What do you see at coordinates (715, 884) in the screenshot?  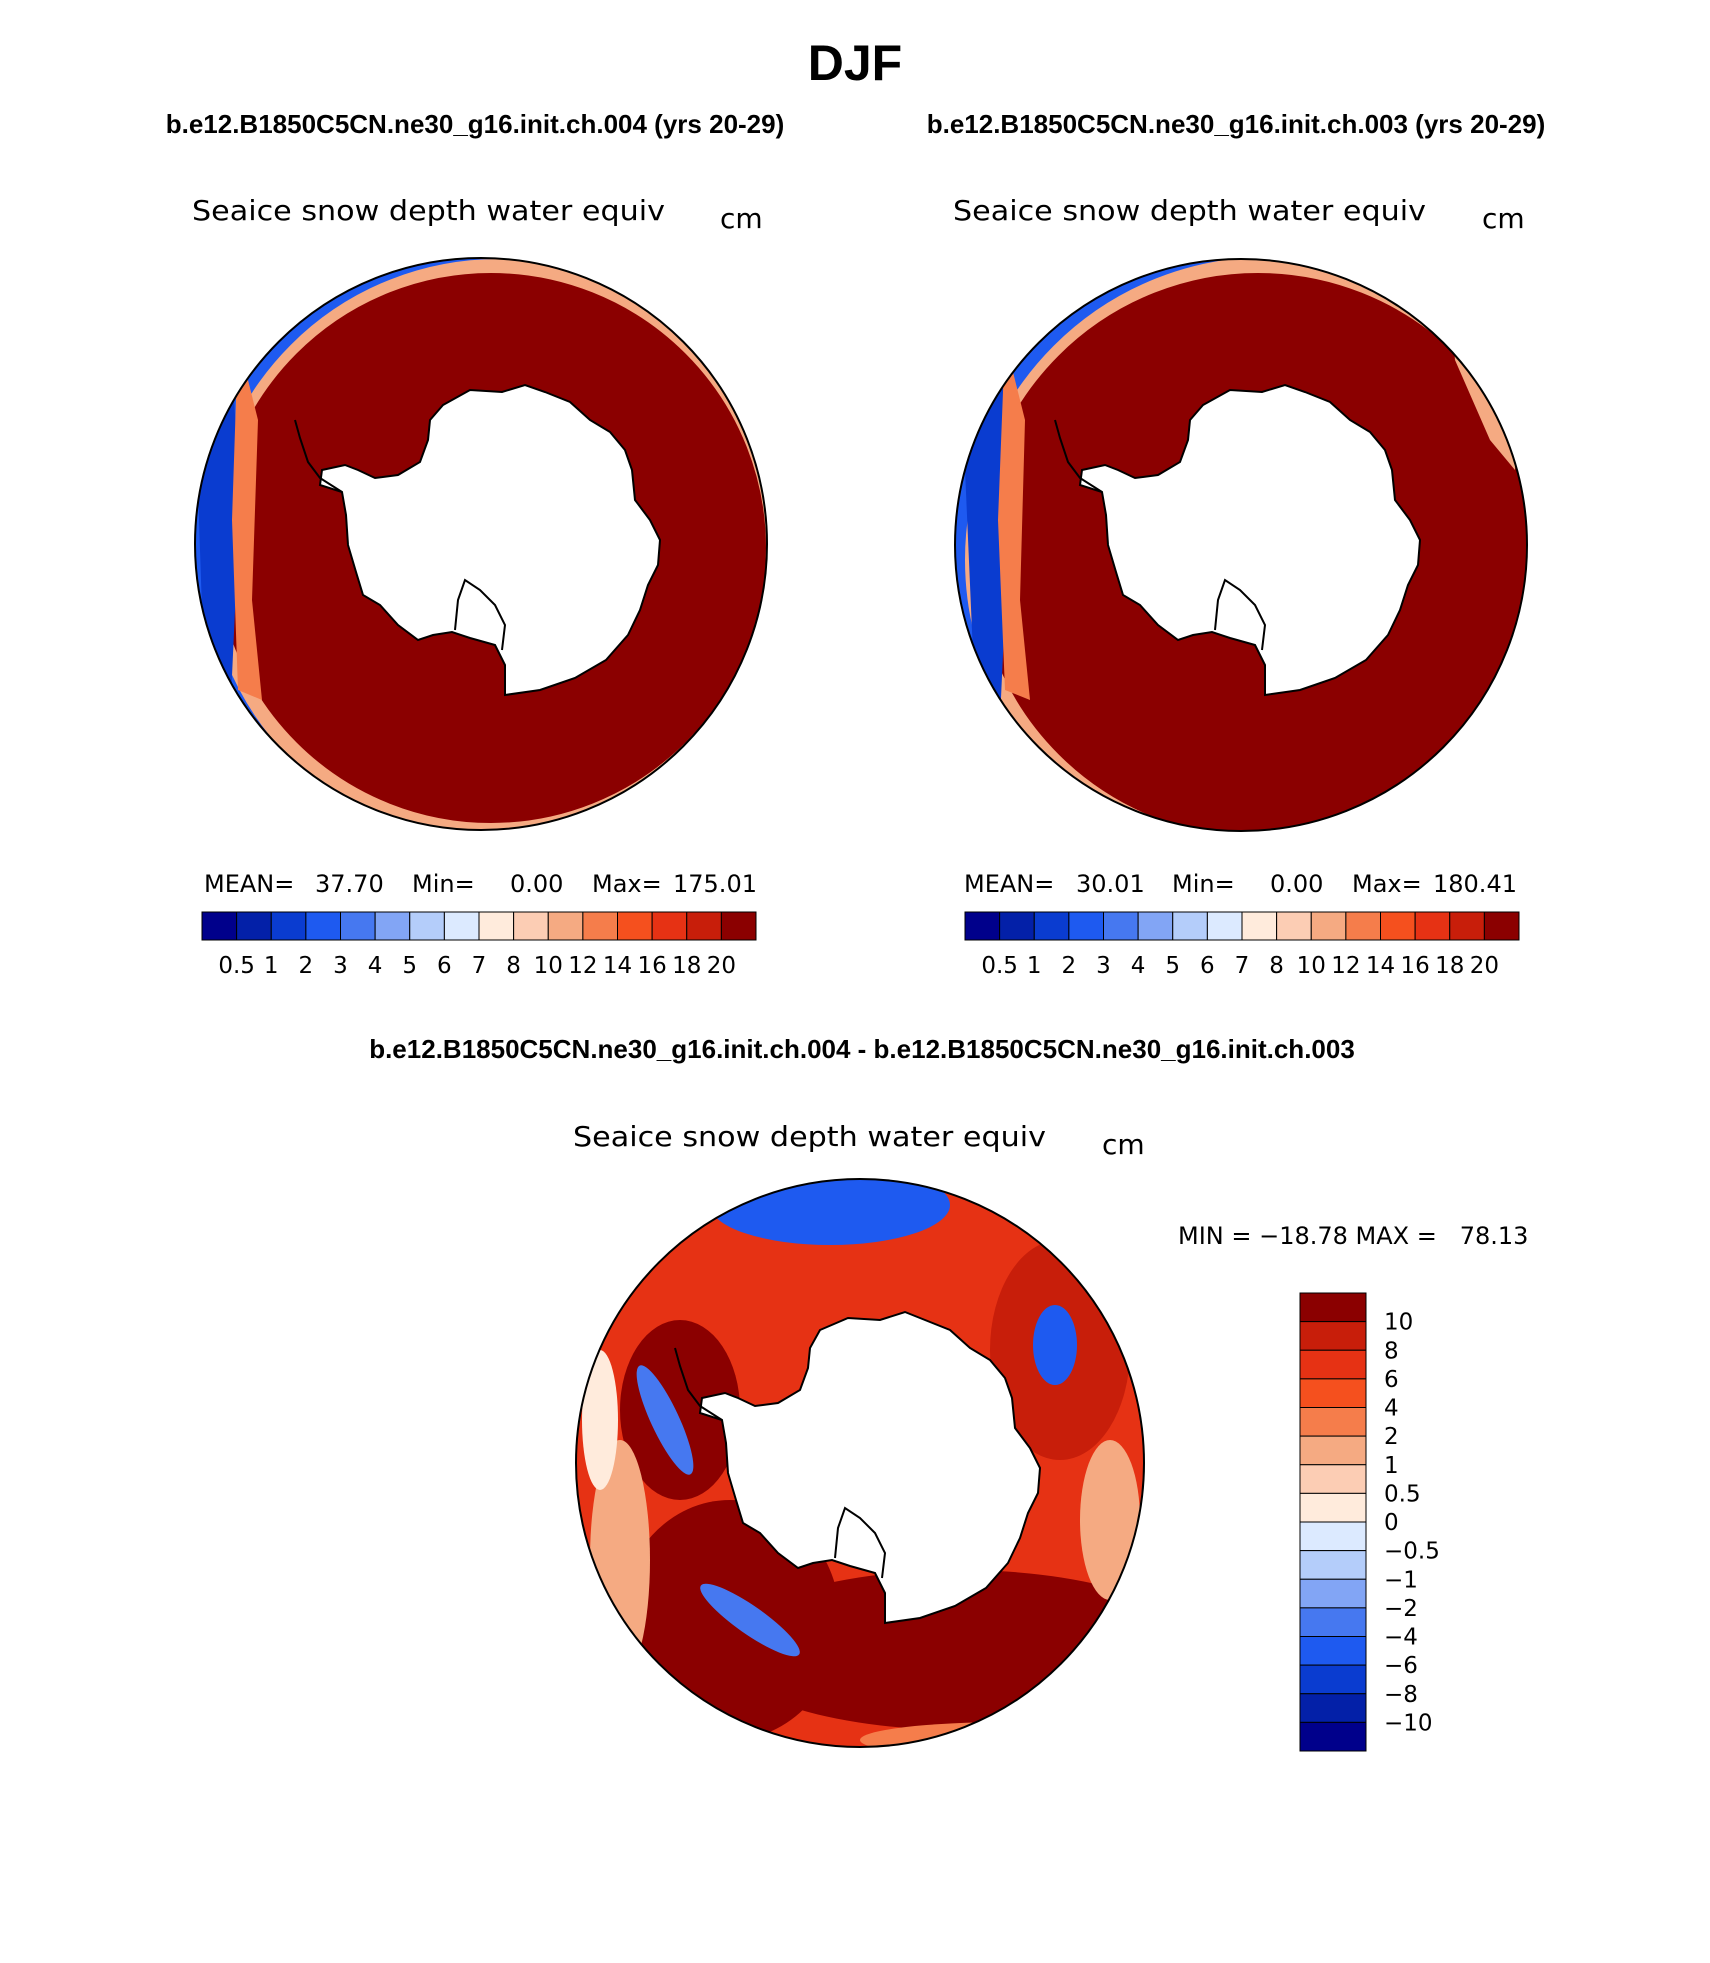 I see `left-max-value: 175.01` at bounding box center [715, 884].